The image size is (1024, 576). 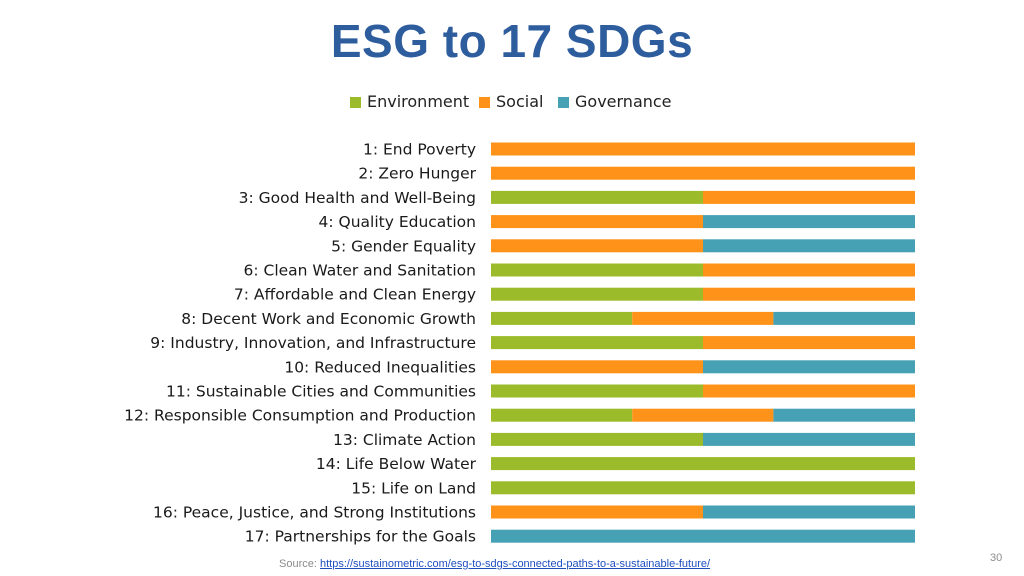 I want to click on category-label: 8: Decent Work and Economic Growth, so click(x=328, y=319).